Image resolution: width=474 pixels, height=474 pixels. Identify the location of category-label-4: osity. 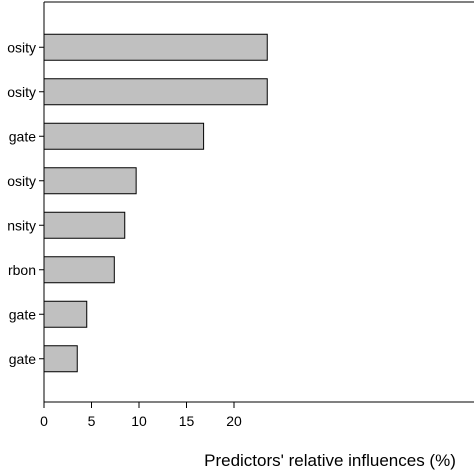
(21, 181).